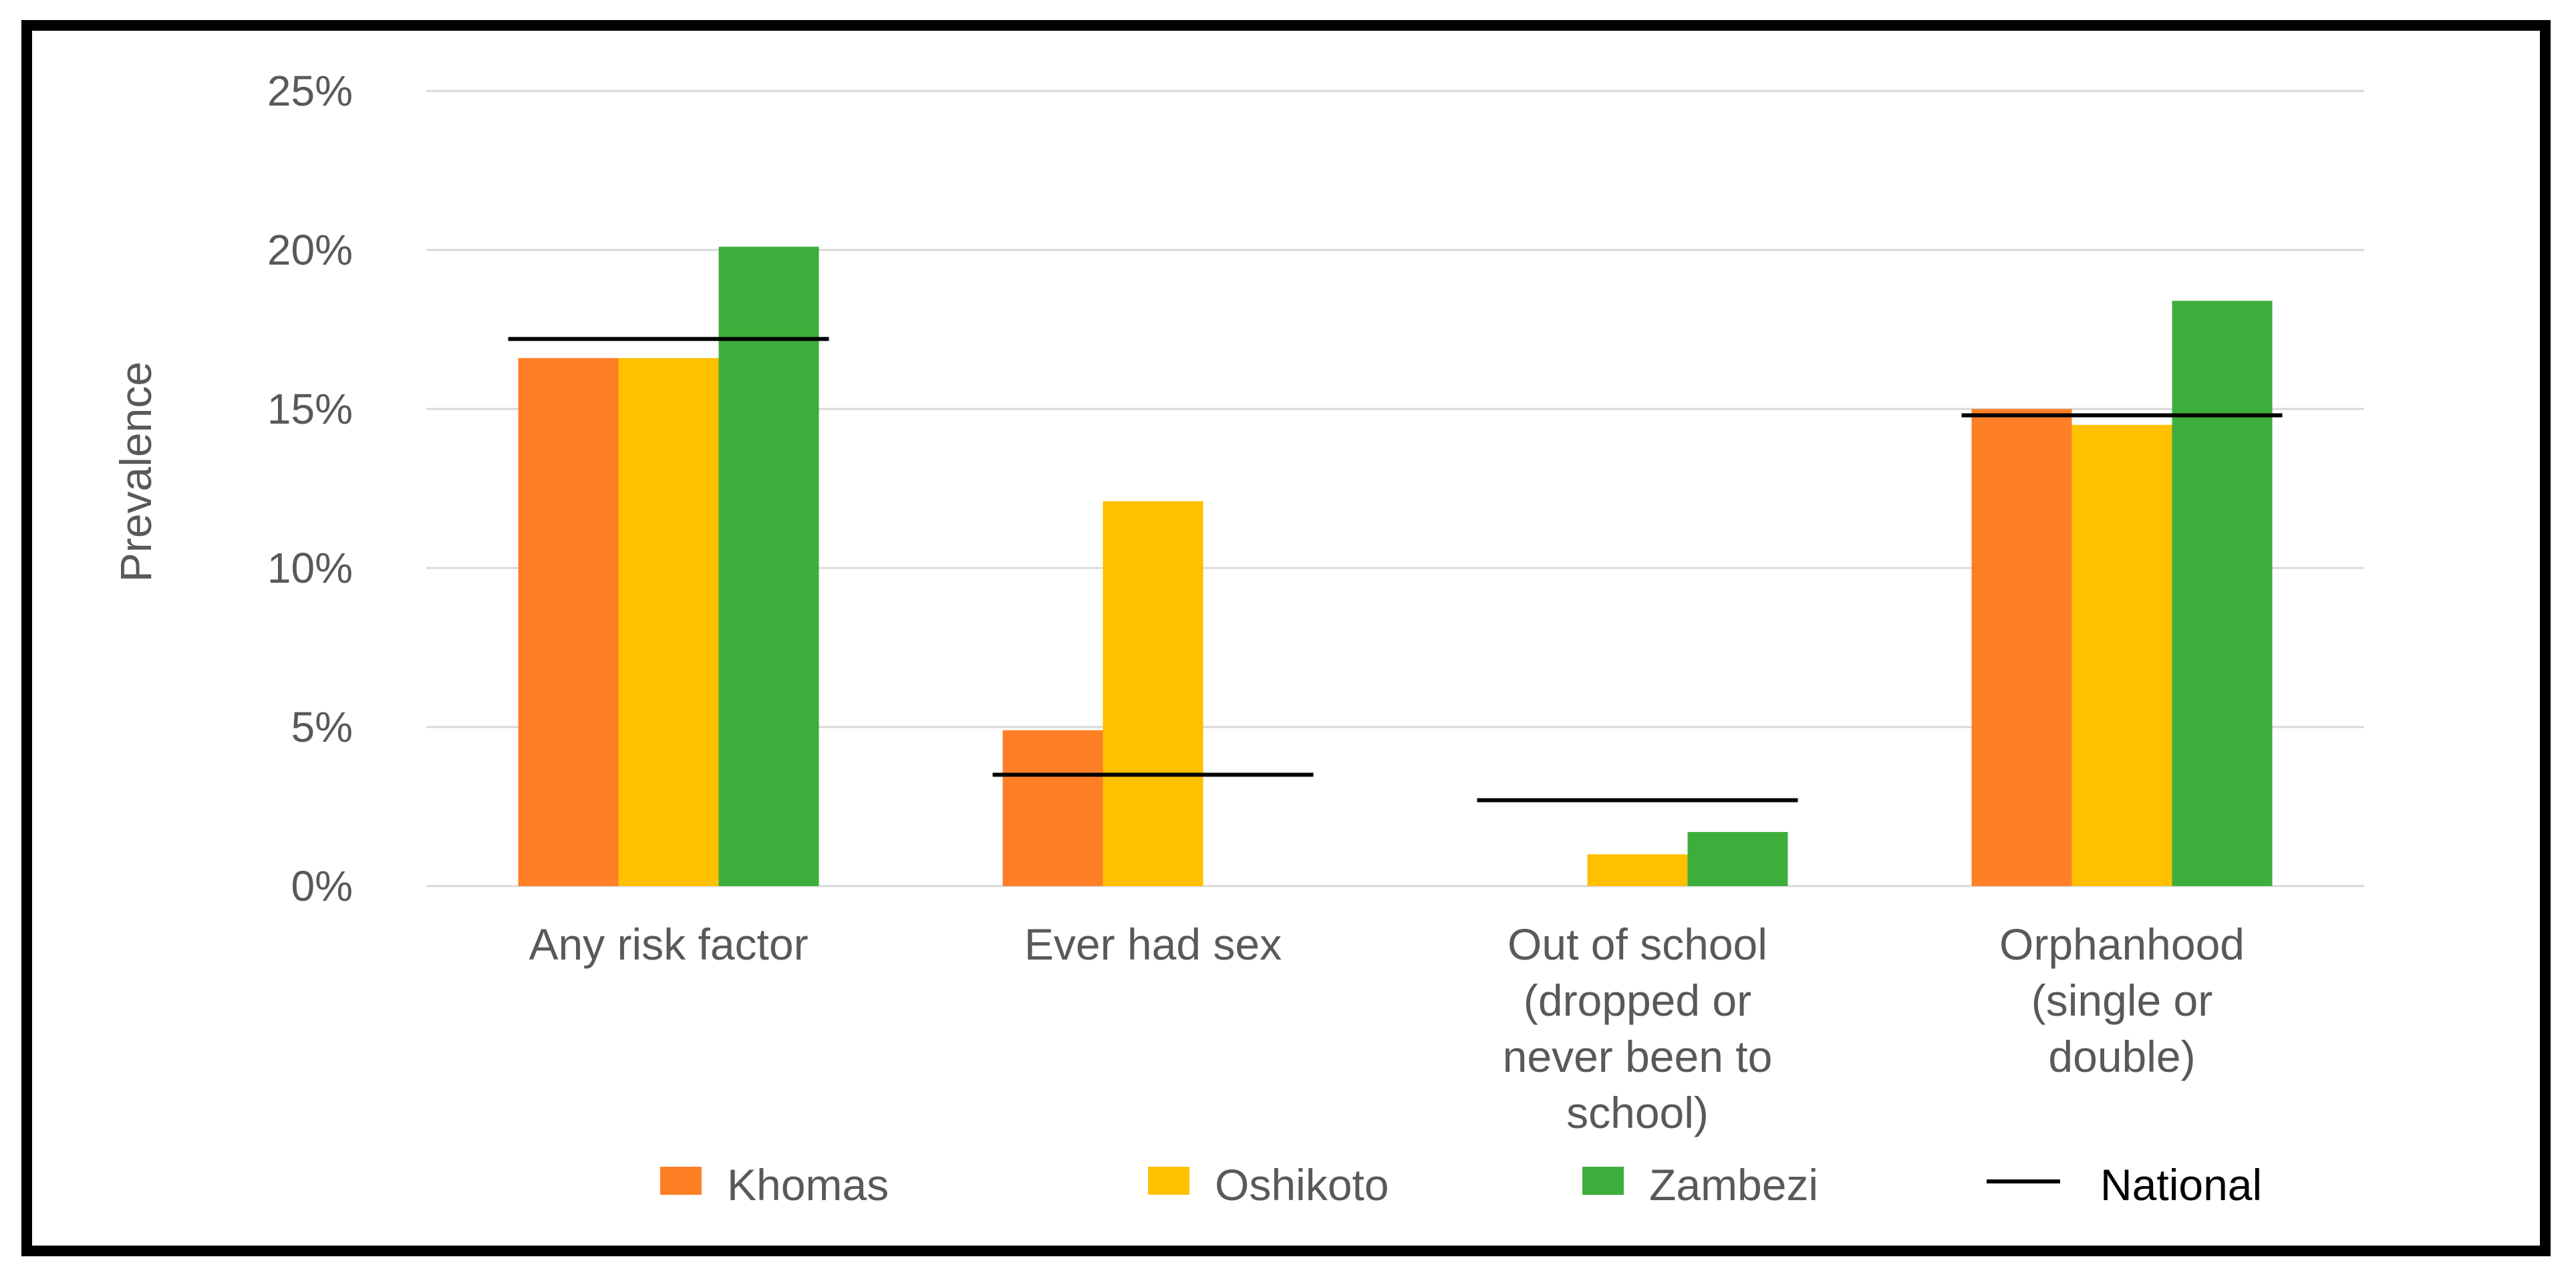 This screenshot has height=1279, width=2576. I want to click on y-tick-label: 10%, so click(310, 568).